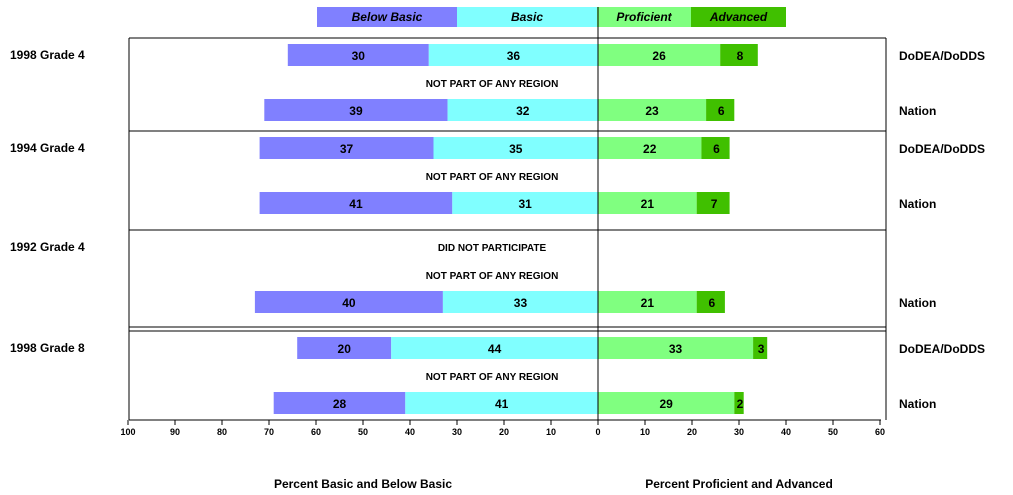 The width and height of the screenshot is (1013, 495). I want to click on x-tick-label: 80, so click(222, 432).